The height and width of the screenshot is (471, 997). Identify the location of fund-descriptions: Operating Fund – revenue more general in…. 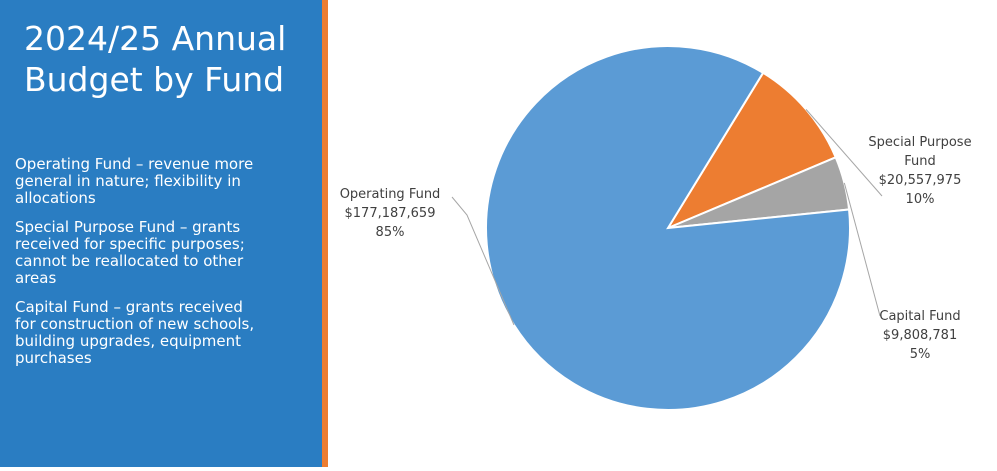
(165, 267).